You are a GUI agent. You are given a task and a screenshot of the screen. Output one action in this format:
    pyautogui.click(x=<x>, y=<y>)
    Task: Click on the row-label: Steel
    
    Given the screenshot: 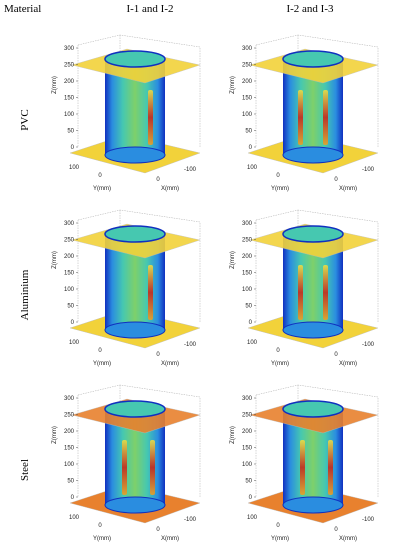 What is the action you would take?
    pyautogui.click(x=25, y=470)
    